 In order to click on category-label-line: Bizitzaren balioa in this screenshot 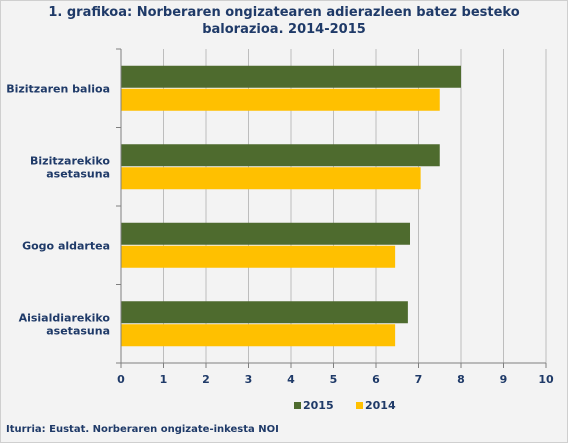, I will do `click(58, 88)`.